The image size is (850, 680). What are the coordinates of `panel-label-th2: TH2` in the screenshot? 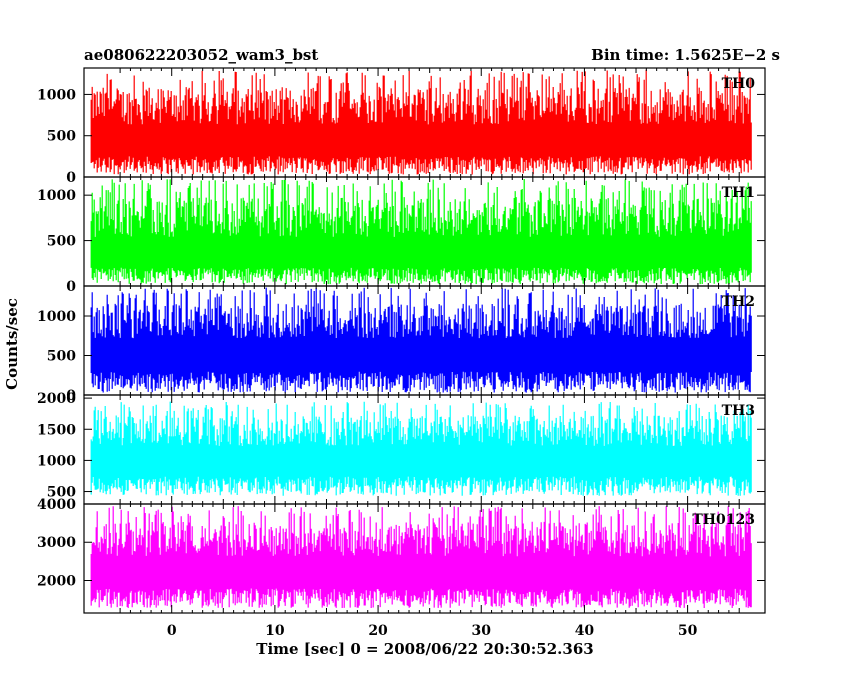 It's located at (738, 302).